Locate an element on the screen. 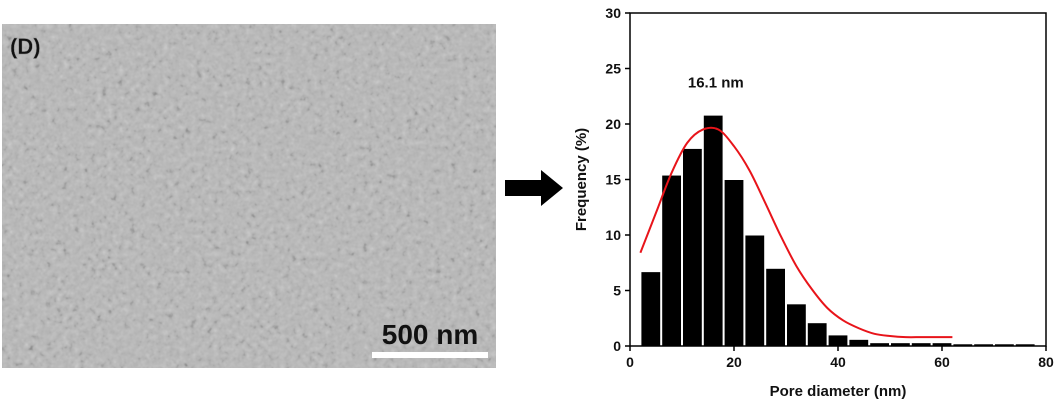  y-tick-label: 0 is located at coordinates (617, 346).